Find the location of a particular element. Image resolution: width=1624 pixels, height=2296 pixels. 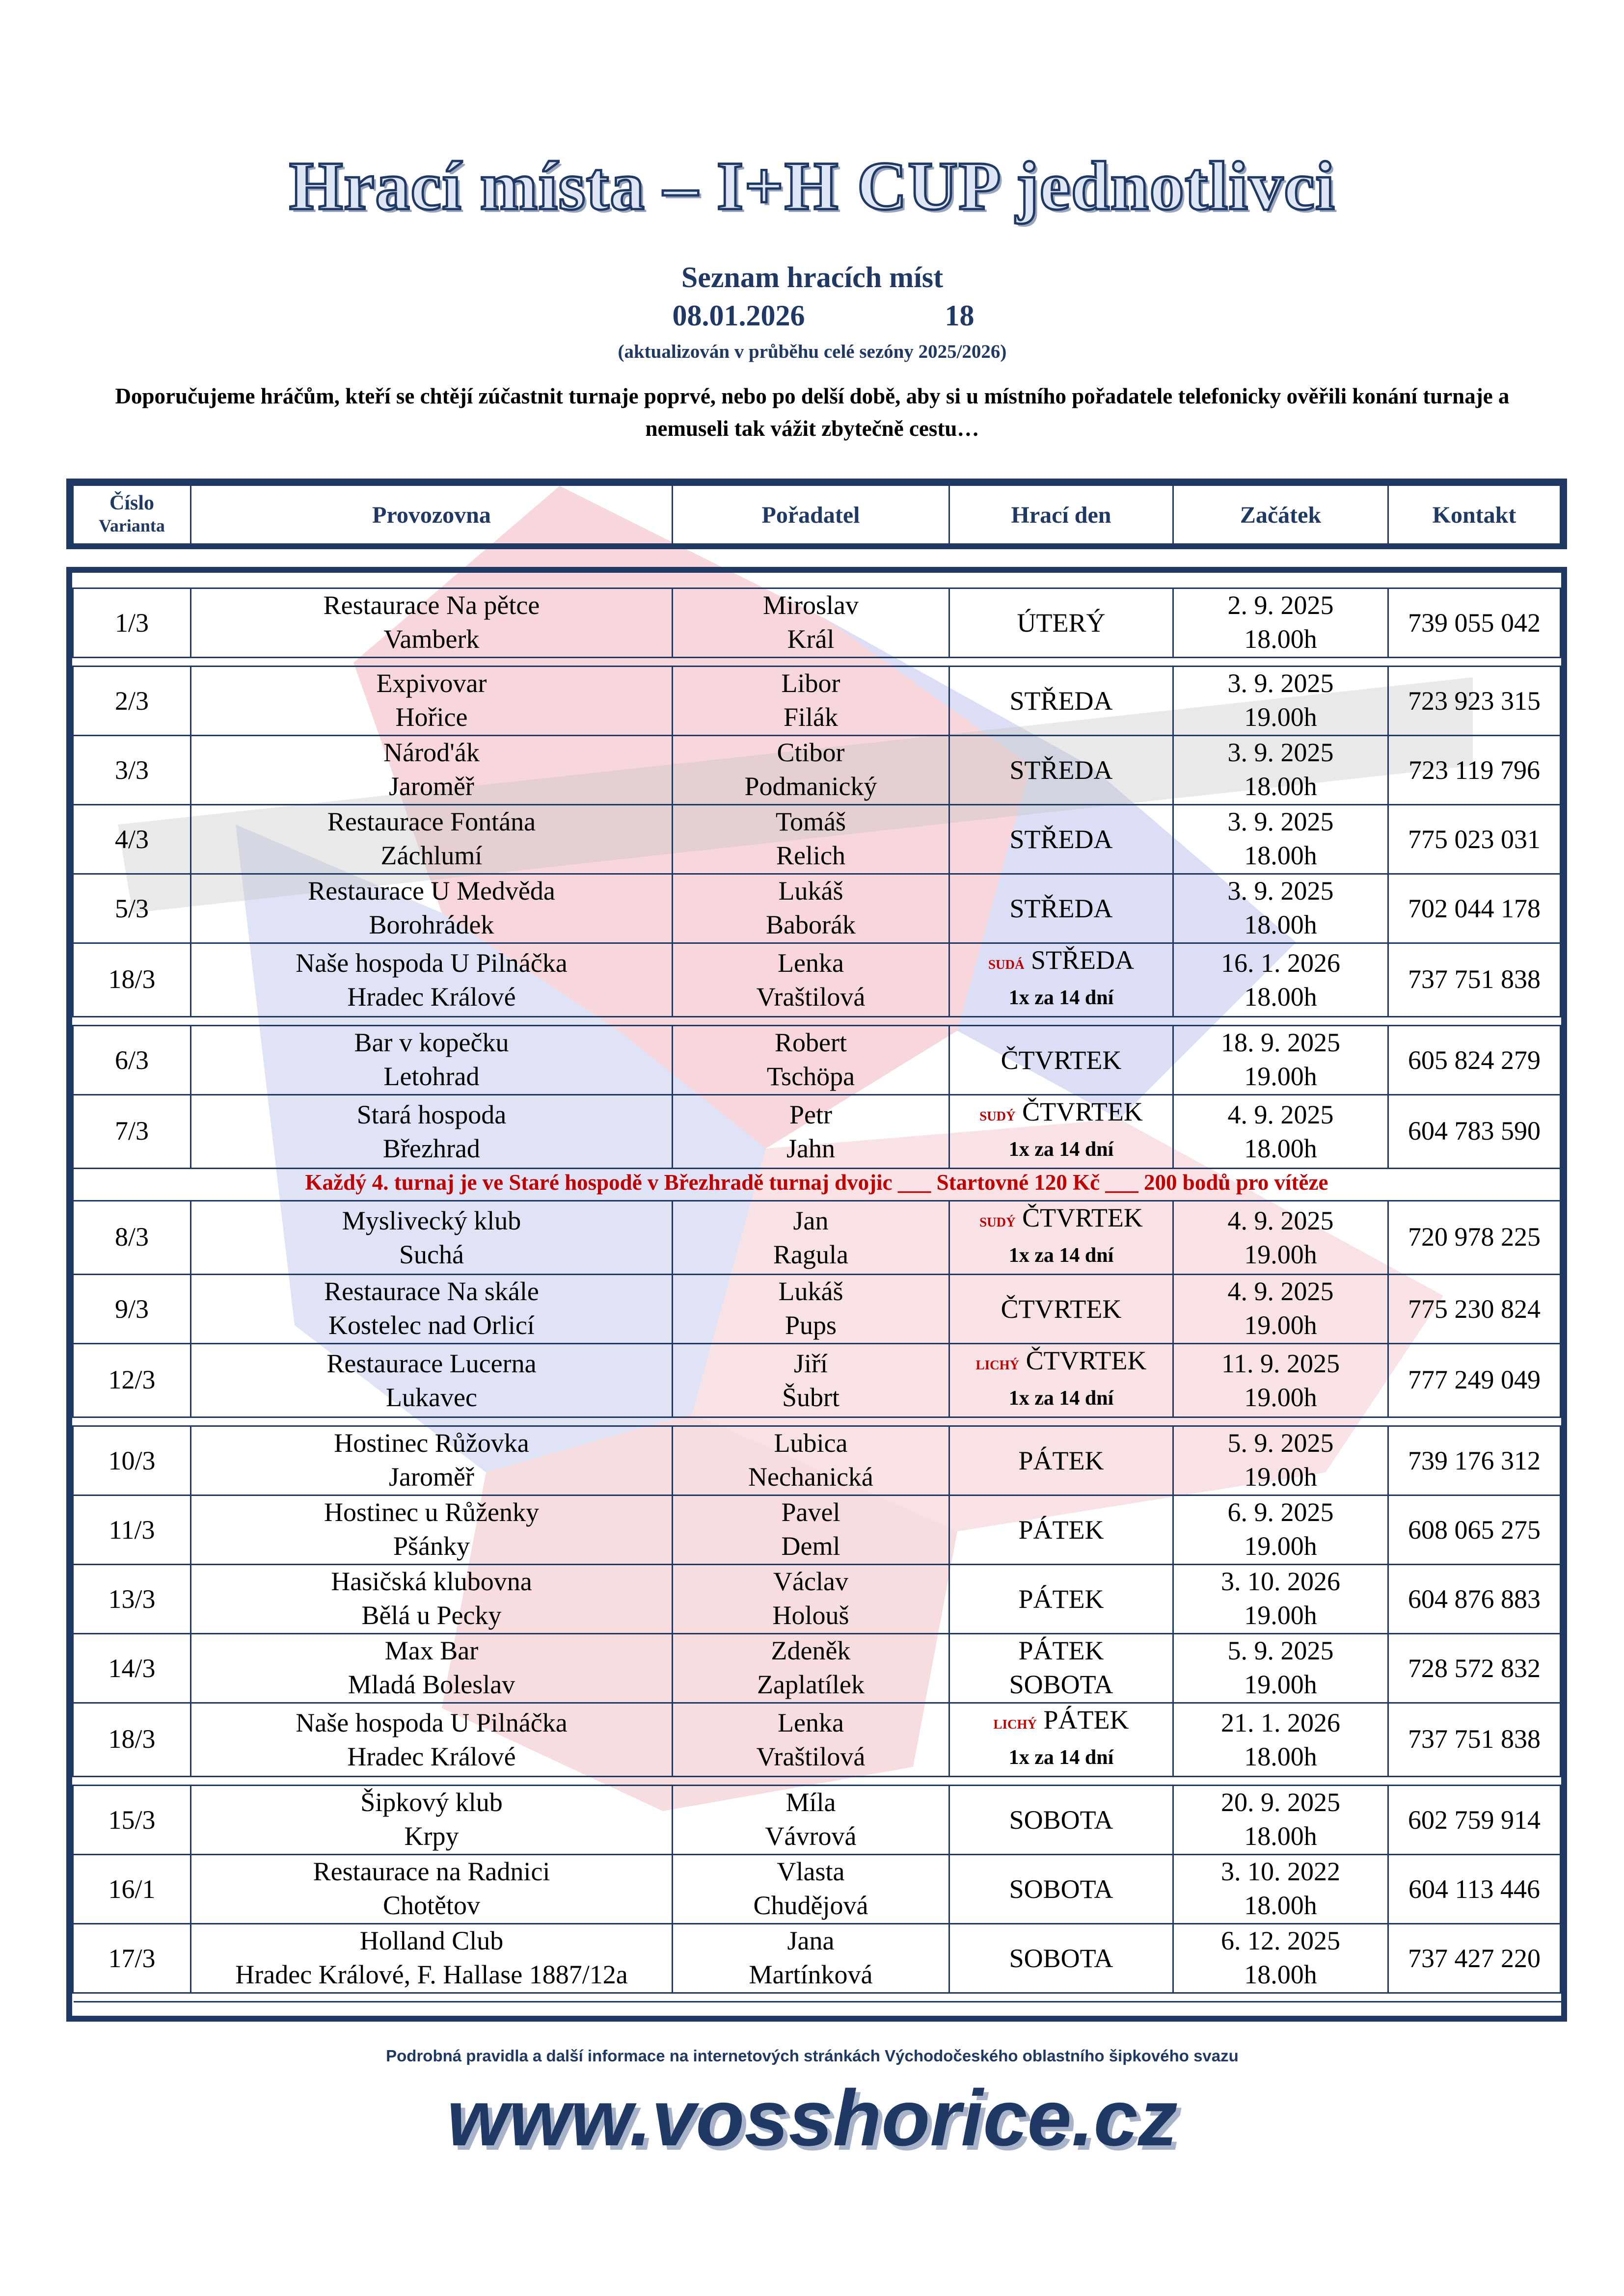

number-cell: 7/3 is located at coordinates (131, 1131).